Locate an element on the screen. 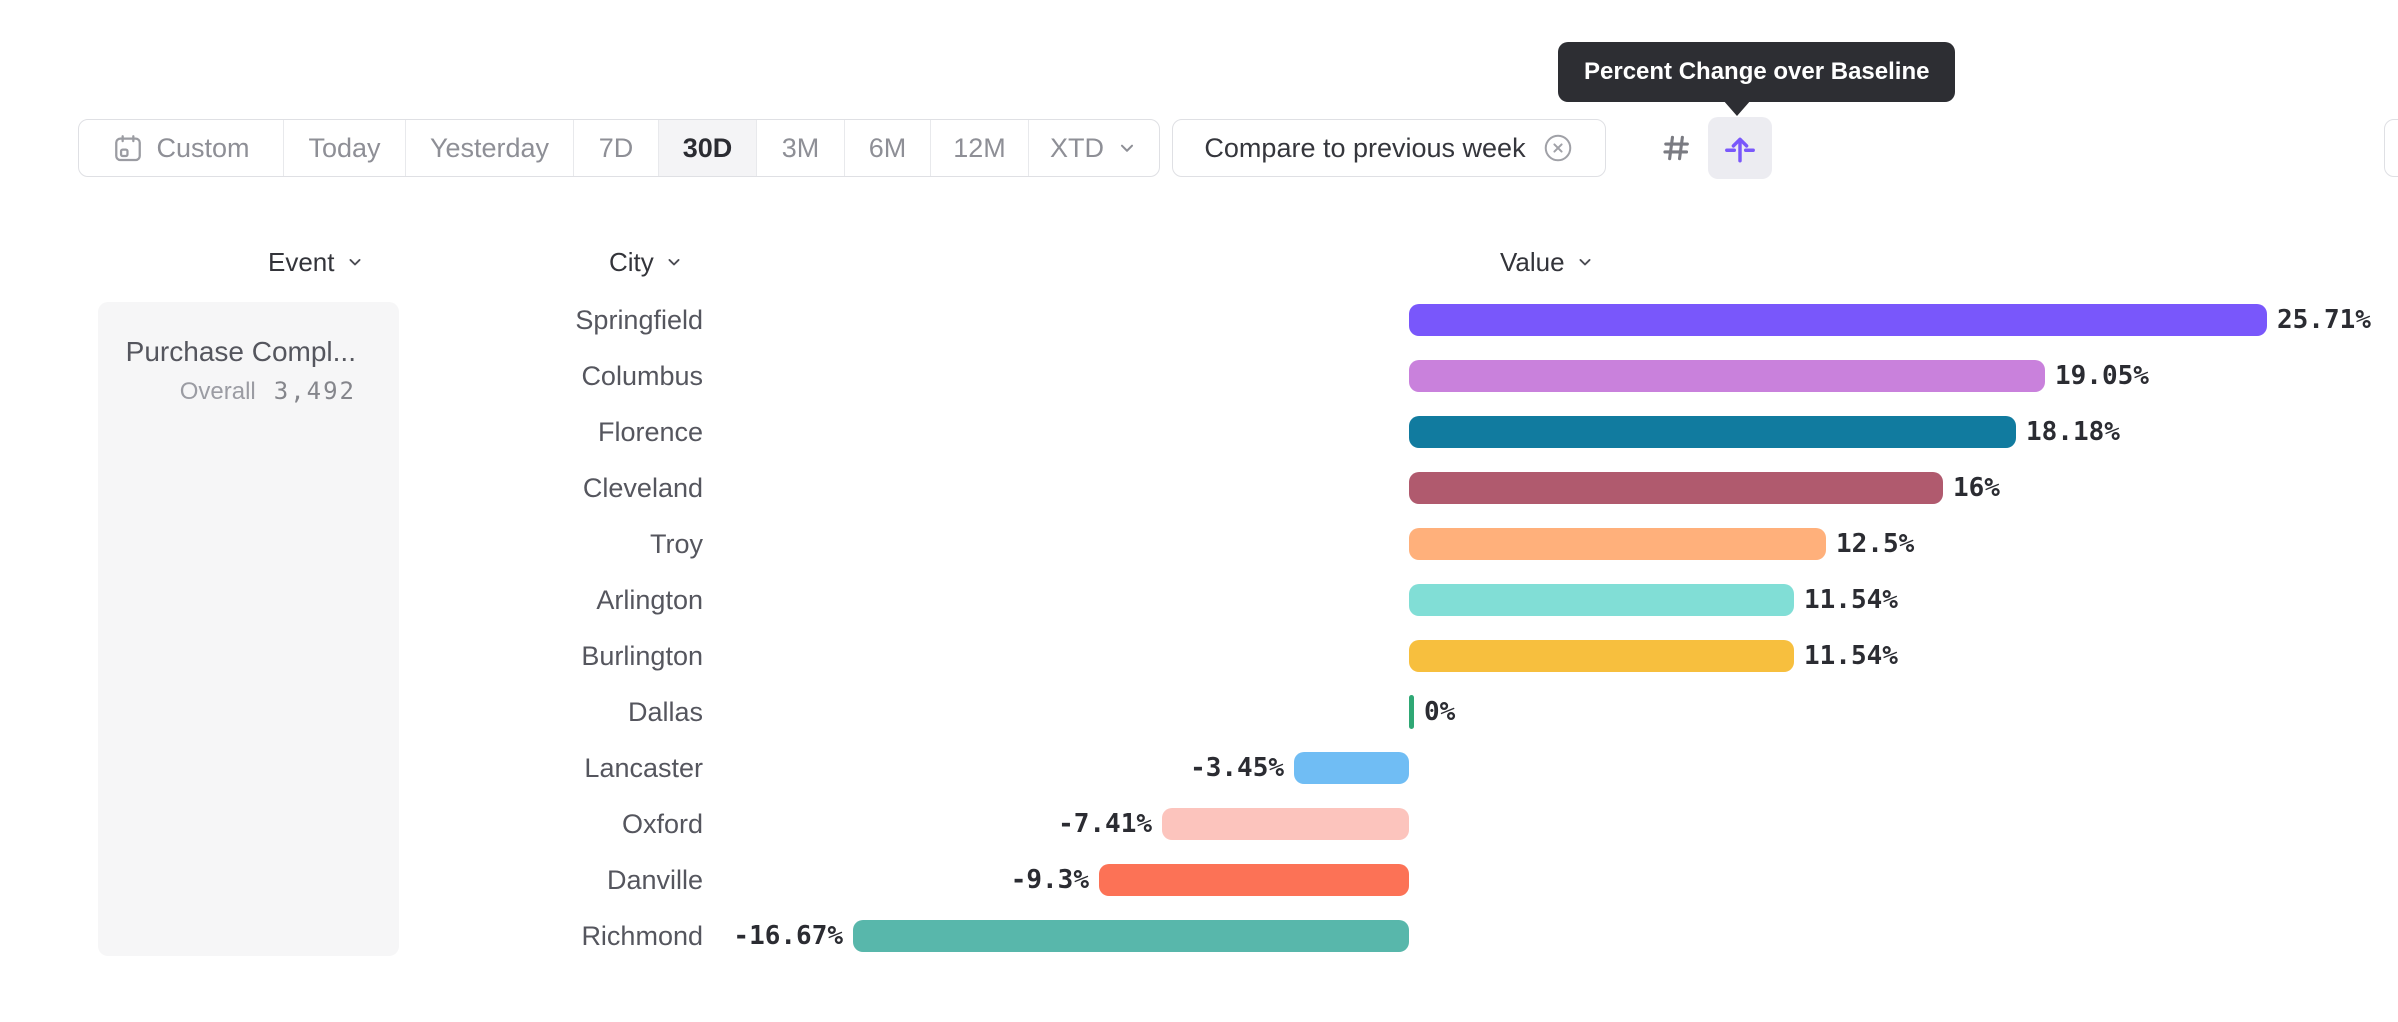 The height and width of the screenshot is (1022, 2398). number-format-button is located at coordinates (1676, 148).